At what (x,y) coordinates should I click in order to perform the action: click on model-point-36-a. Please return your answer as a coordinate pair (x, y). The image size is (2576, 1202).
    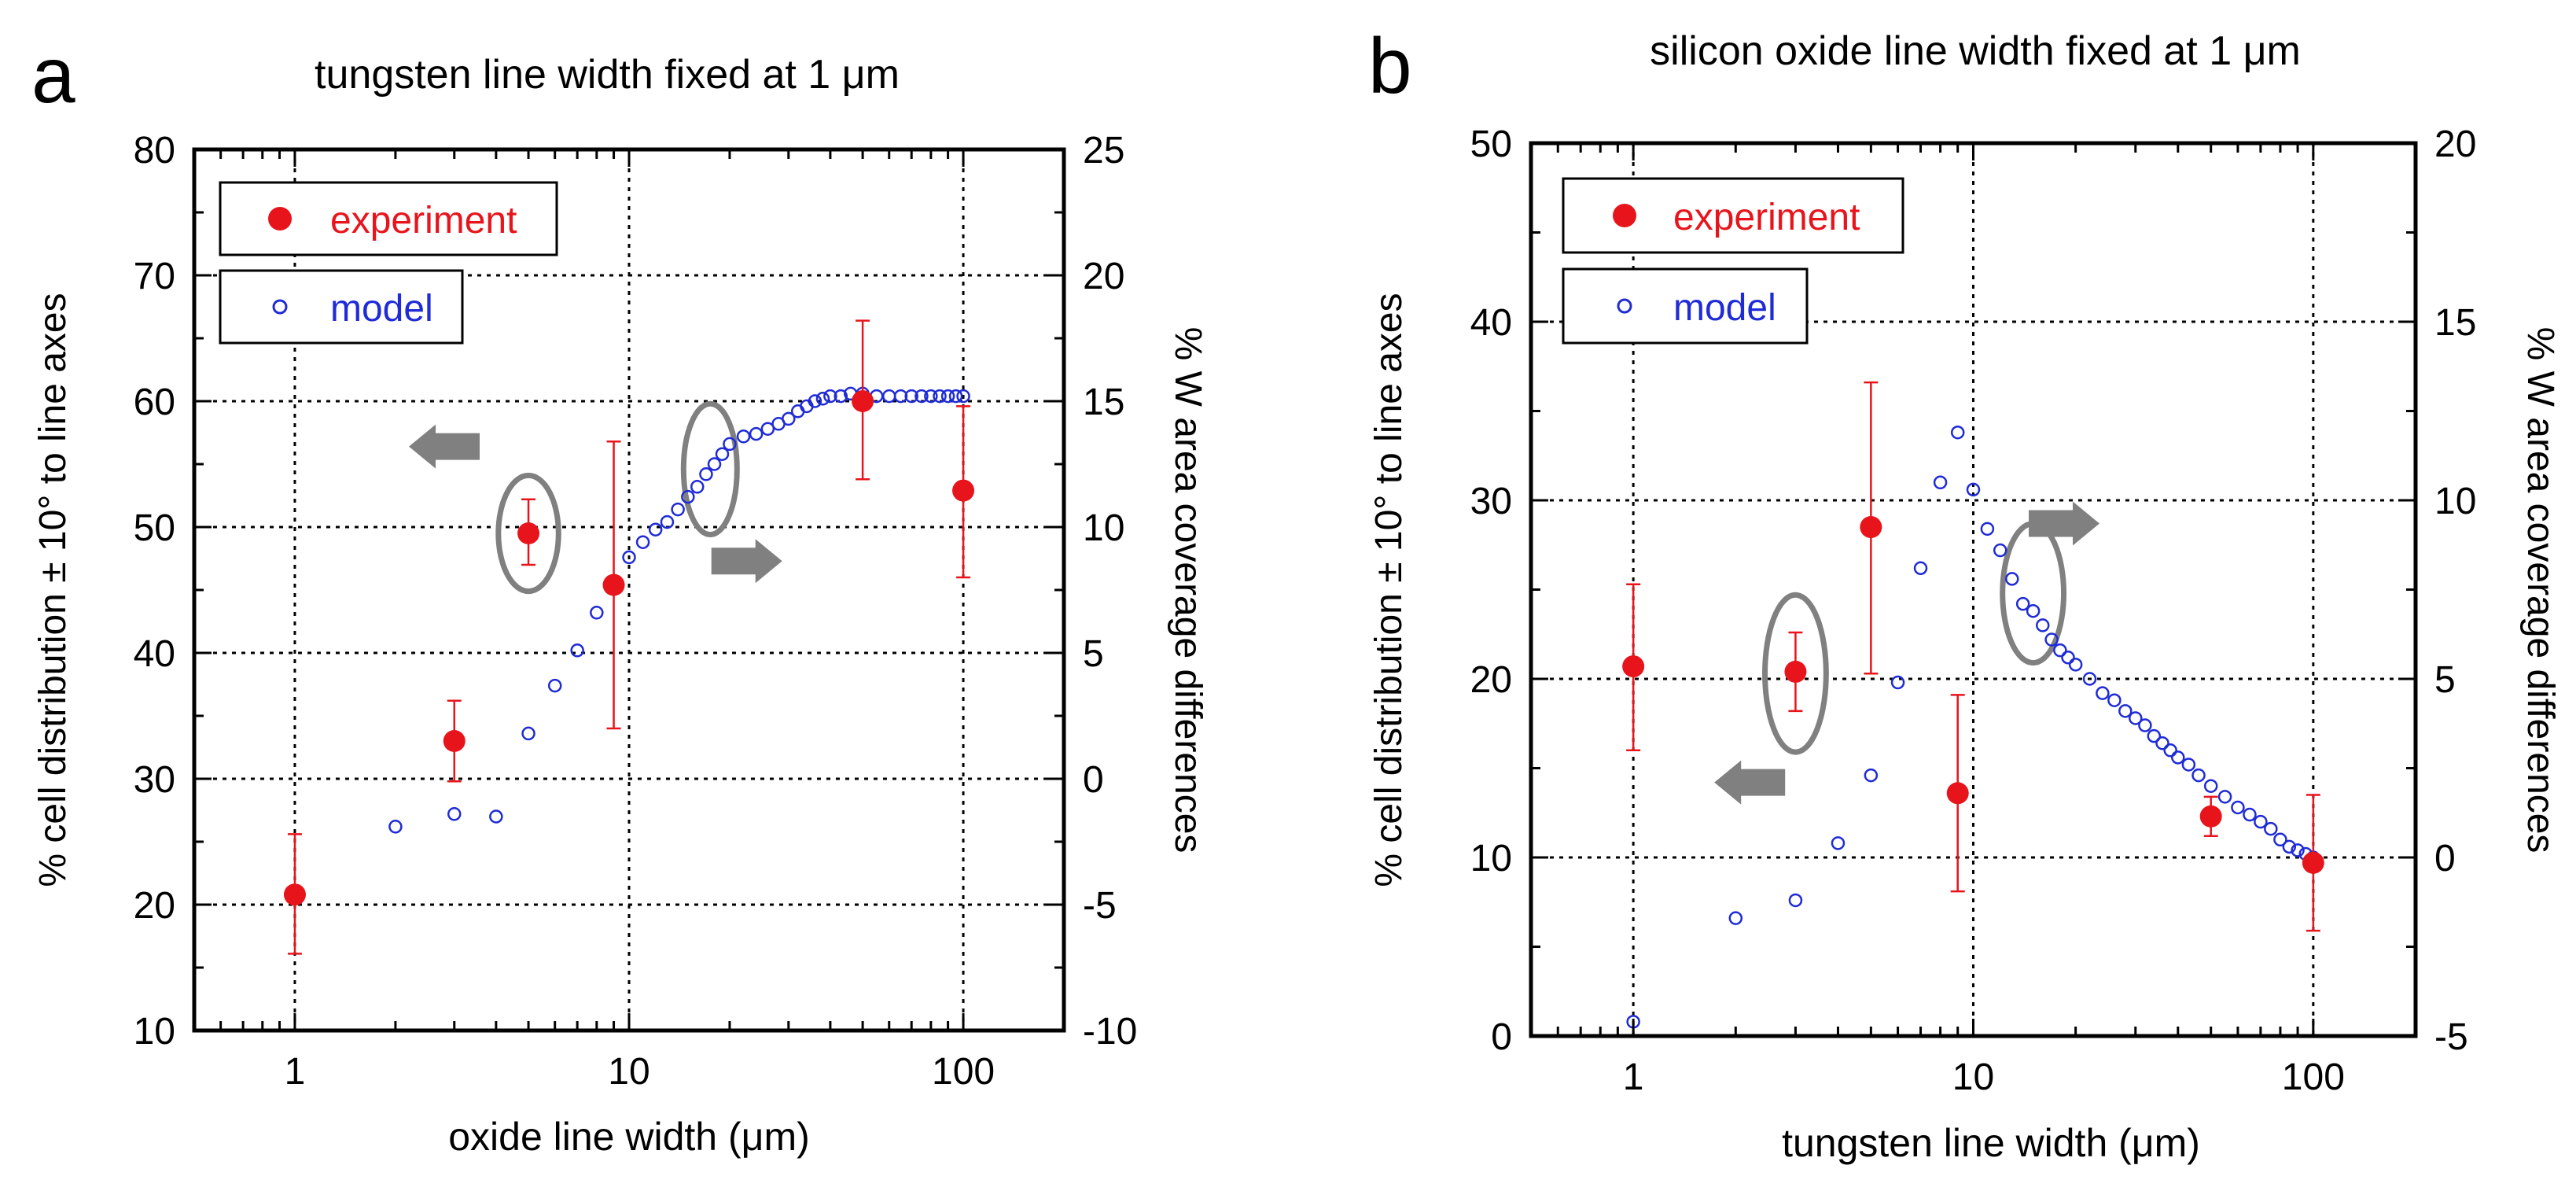
    Looking at the image, I should click on (900, 396).